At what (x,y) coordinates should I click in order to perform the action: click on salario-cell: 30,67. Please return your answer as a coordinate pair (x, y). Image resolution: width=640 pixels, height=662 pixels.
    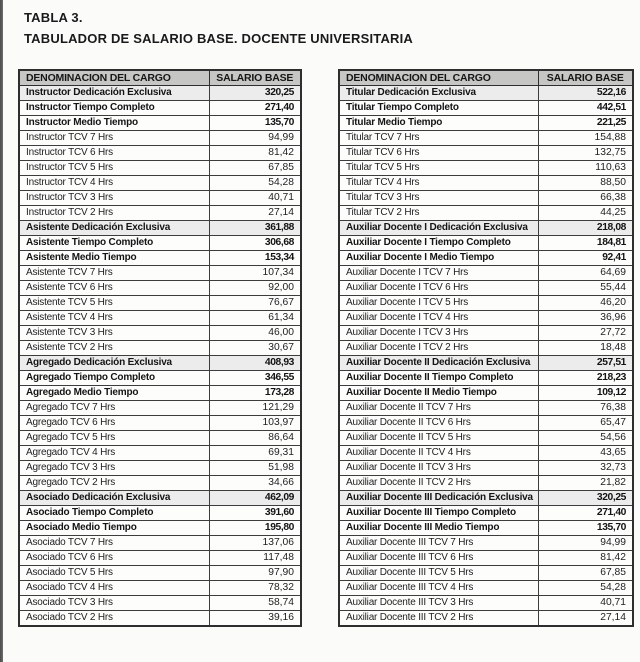
    Looking at the image, I should click on (255, 347).